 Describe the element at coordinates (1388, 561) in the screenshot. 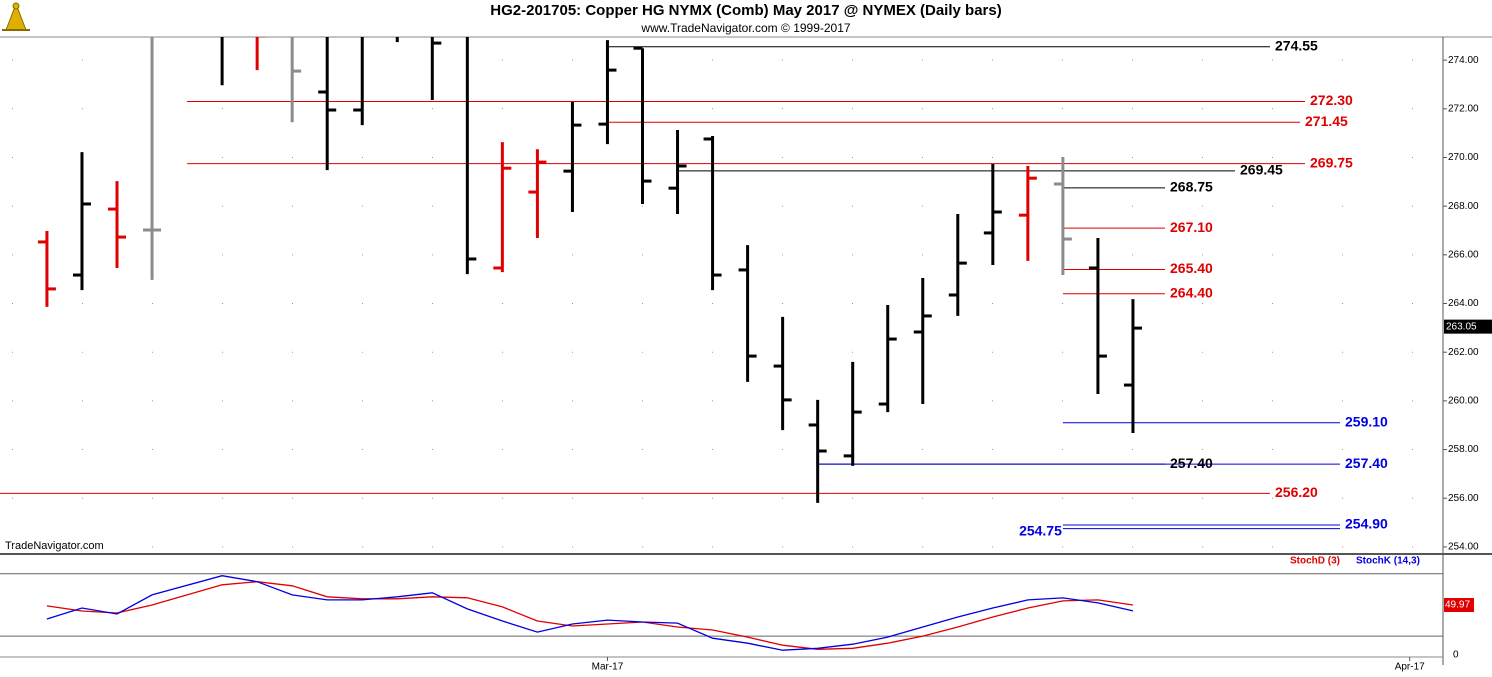

I see `legend-entry: StochK (14,3)` at that location.